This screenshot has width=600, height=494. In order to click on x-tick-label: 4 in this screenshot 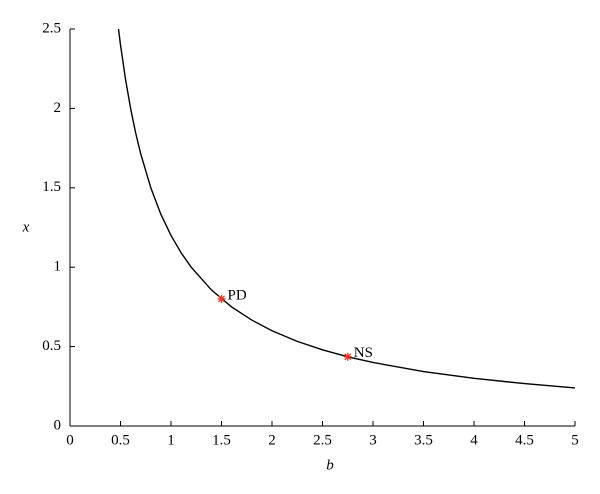, I will do `click(474, 440)`.